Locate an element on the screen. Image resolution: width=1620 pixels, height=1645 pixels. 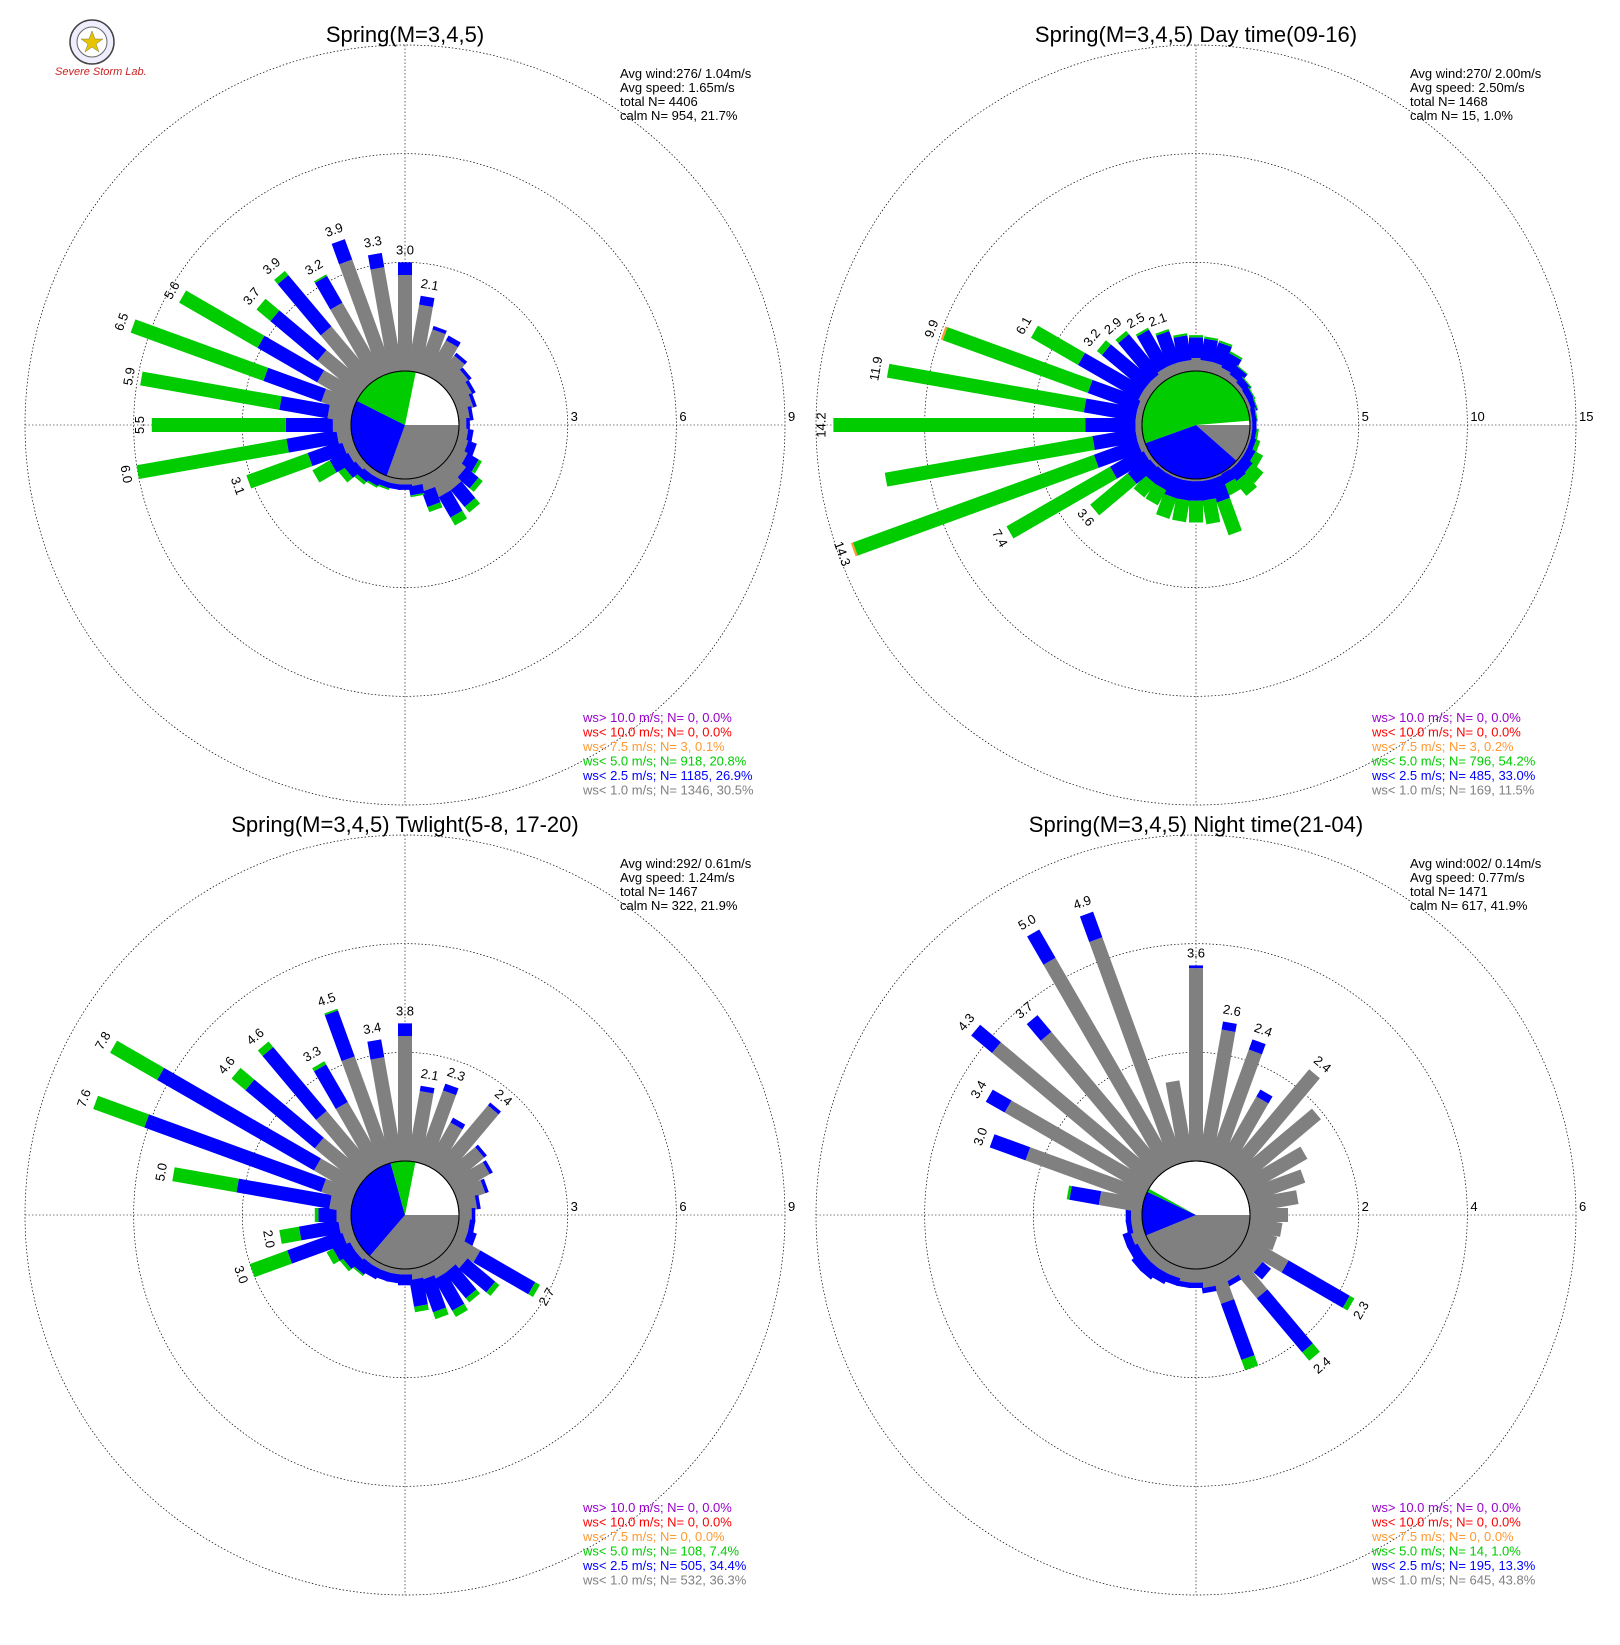
stats-line: total N= 4406 is located at coordinates (659, 101).